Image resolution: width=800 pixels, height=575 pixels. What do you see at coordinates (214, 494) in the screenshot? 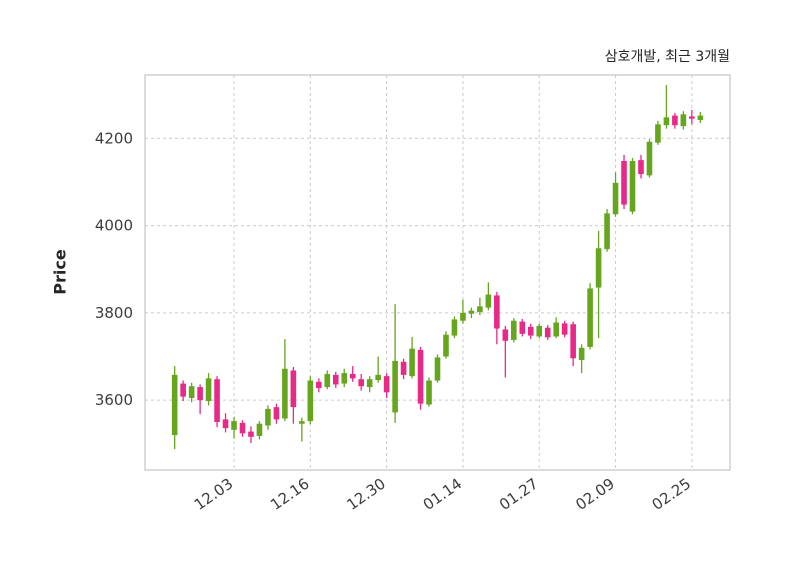
I see `x-tick-label: 12.03` at bounding box center [214, 494].